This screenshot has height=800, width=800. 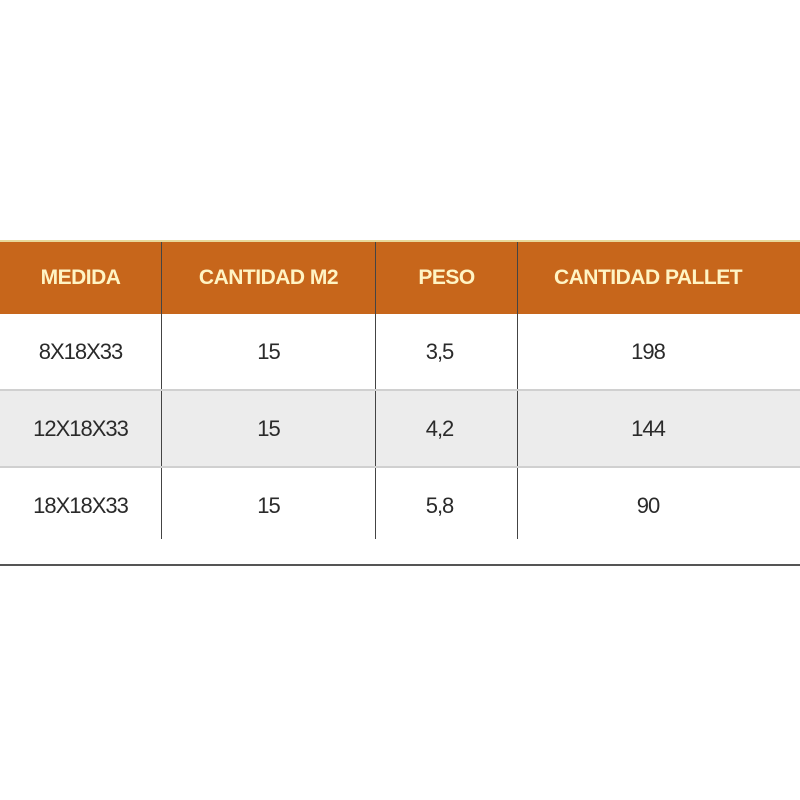 I want to click on header-medida: MEDIDA, so click(x=81, y=278).